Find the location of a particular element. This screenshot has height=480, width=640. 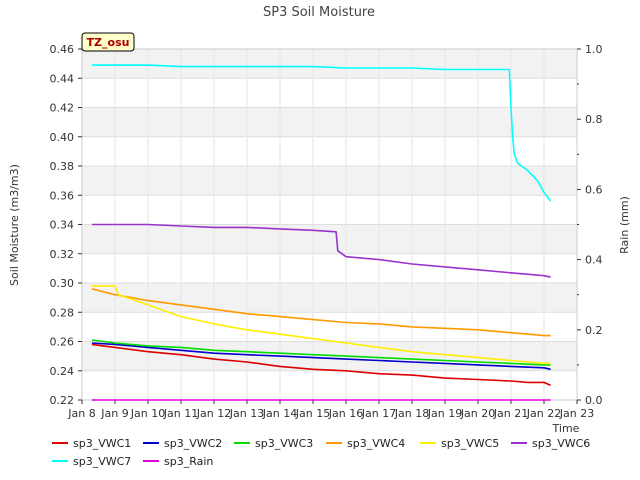

series-line-sp3_VWC1 is located at coordinates (321, 365).